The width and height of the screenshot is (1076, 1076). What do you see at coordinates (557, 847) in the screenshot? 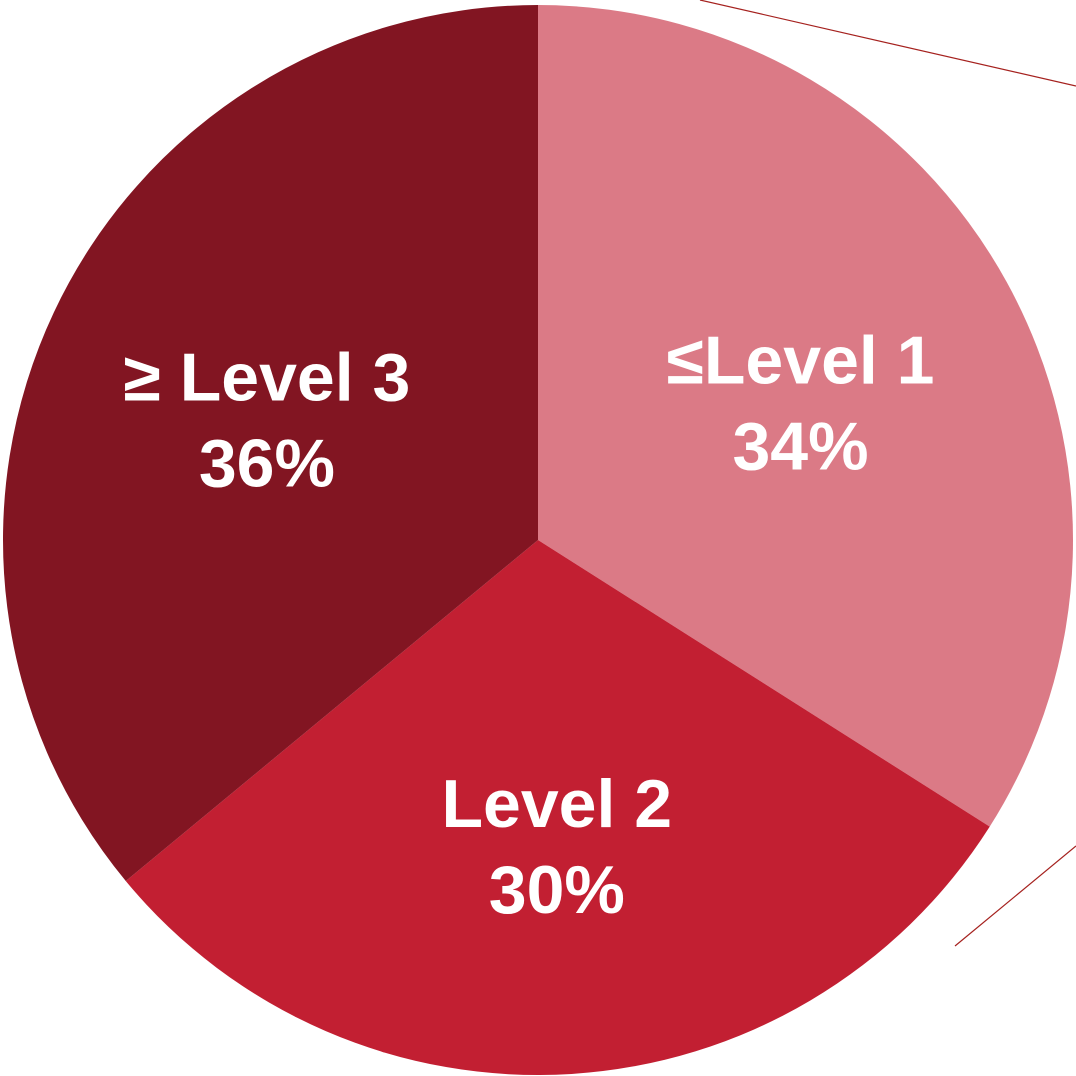
I see `slice-label-2: Level 2 30%` at bounding box center [557, 847].